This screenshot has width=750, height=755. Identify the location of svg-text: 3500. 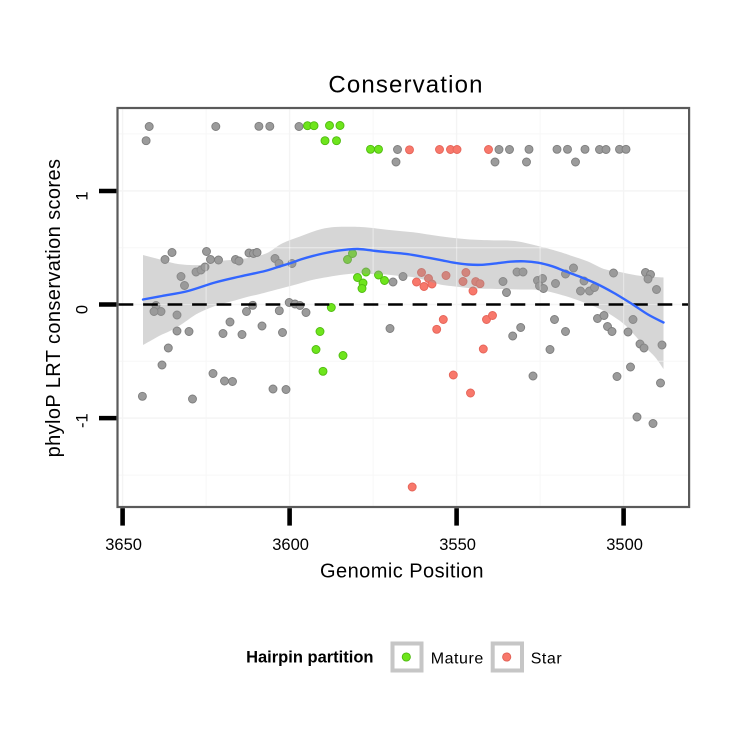
(624, 545).